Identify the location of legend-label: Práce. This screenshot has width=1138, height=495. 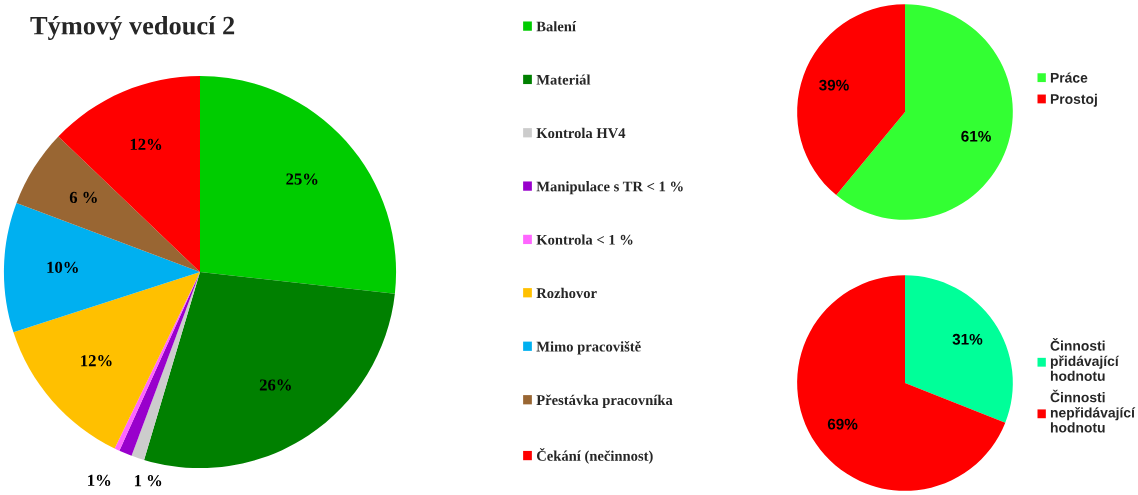
(1069, 77).